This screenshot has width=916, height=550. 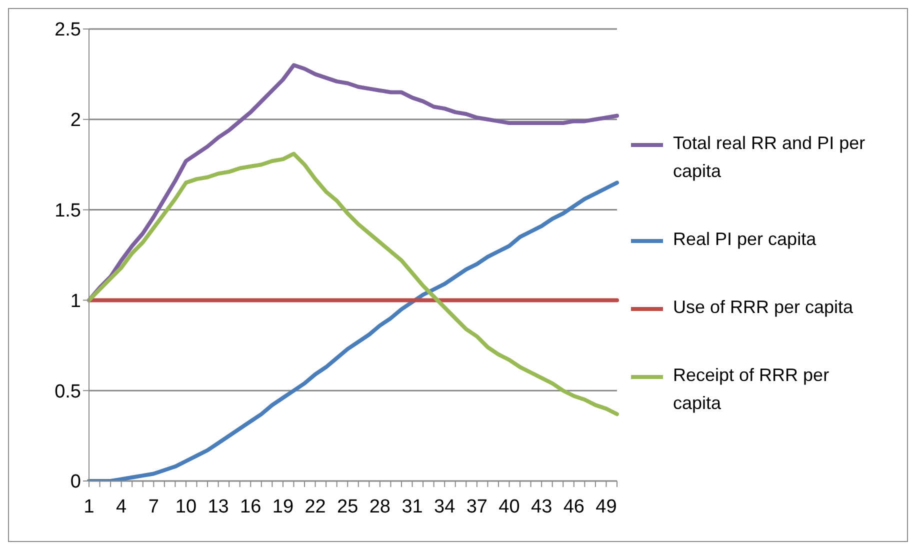 What do you see at coordinates (477, 507) in the screenshot?
I see `x-tick-label: 37` at bounding box center [477, 507].